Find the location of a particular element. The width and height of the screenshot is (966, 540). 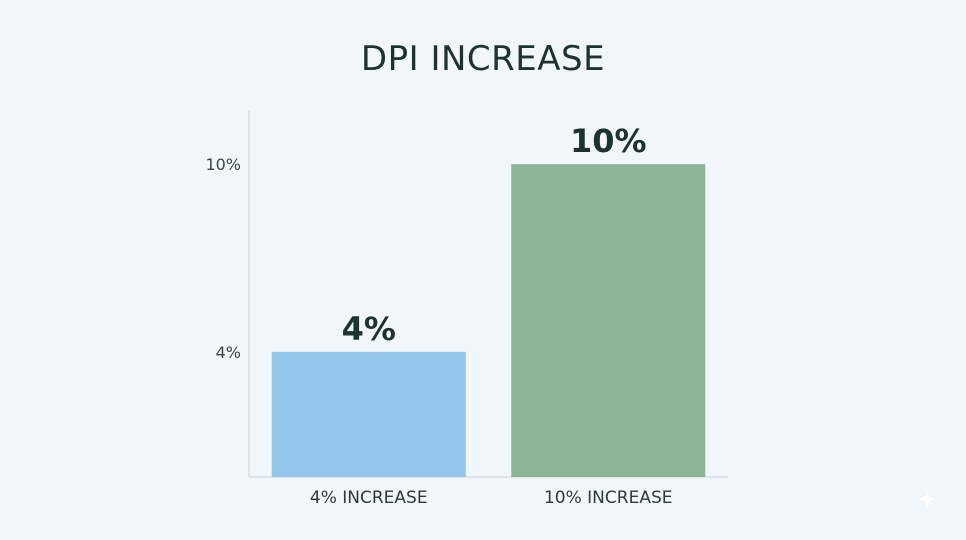

y-tick-label: 4% is located at coordinates (228, 352).